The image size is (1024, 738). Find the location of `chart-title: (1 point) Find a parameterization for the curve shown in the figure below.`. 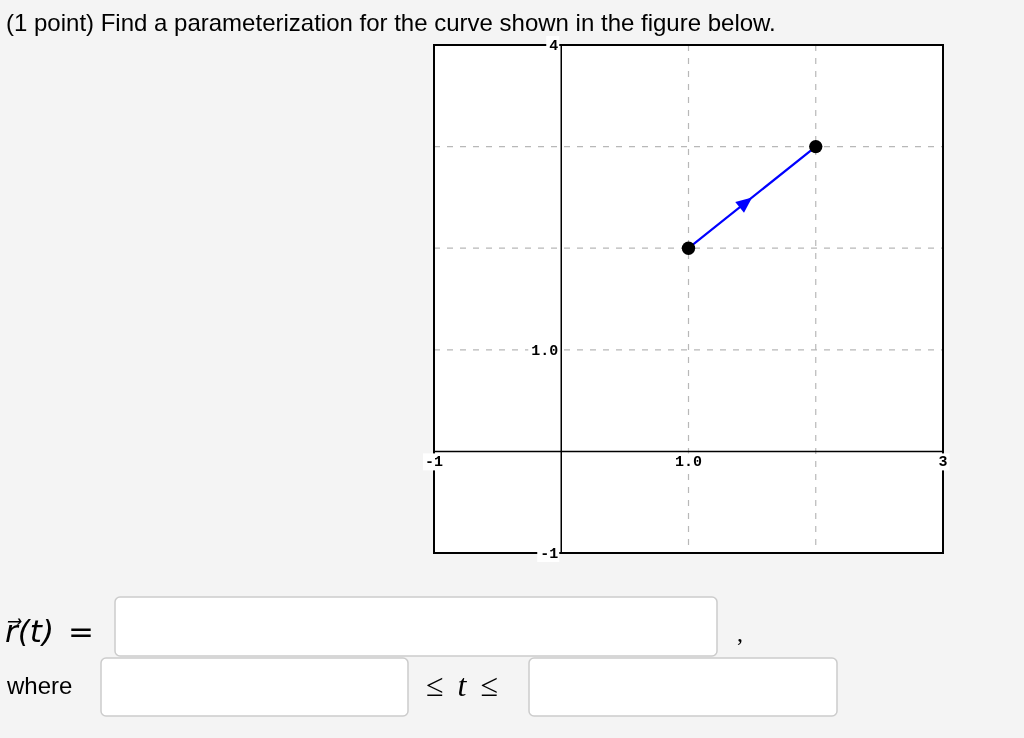

chart-title: (1 point) Find a parameterization for the curve shown in the figure below. is located at coordinates (391, 22).